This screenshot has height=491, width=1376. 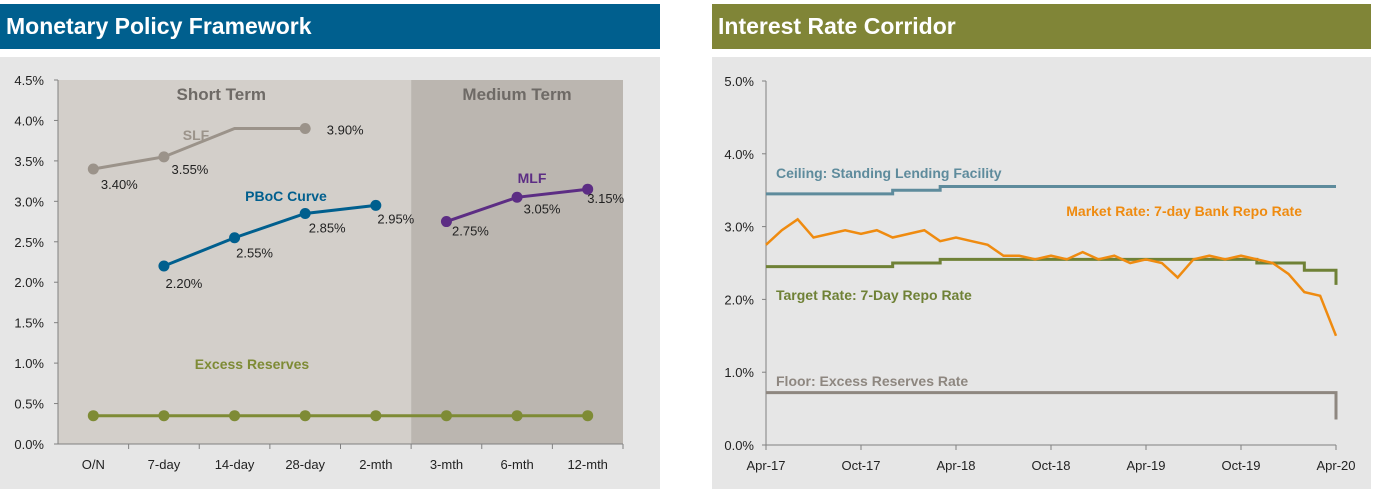 What do you see at coordinates (1041, 26) in the screenshot?
I see `panel-title: Interest Rate Corridor` at bounding box center [1041, 26].